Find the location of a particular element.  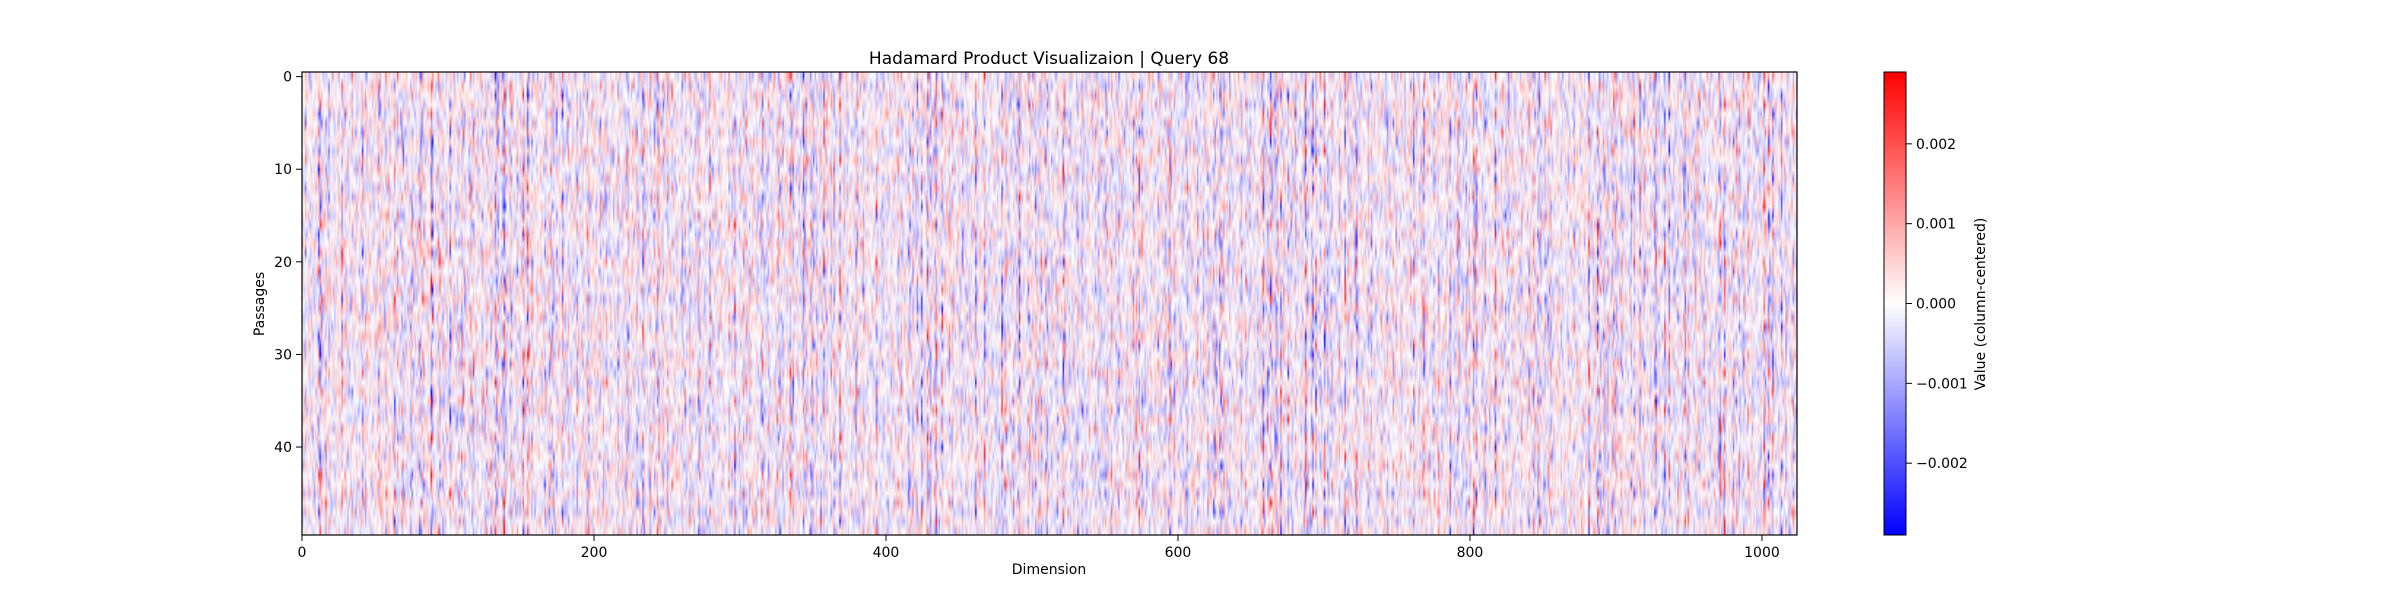

x-tick-label: 1000 is located at coordinates (1762, 553).